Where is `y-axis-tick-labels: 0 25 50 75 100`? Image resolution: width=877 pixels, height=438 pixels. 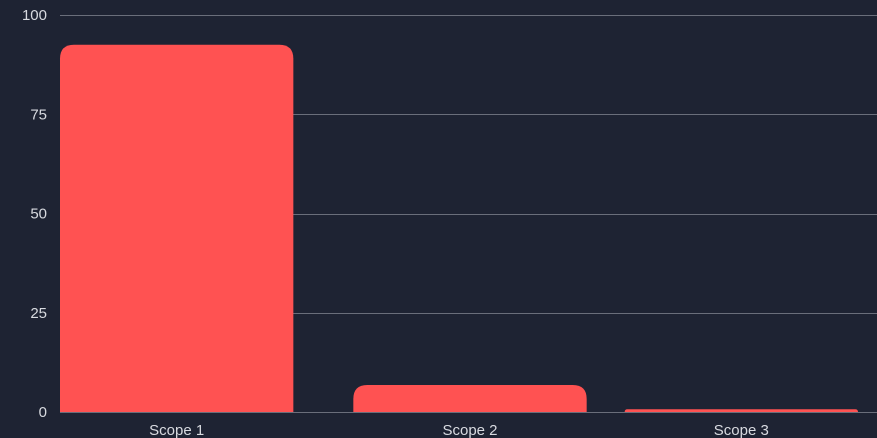
y-axis-tick-labels: 0 25 50 75 100 is located at coordinates (34, 214).